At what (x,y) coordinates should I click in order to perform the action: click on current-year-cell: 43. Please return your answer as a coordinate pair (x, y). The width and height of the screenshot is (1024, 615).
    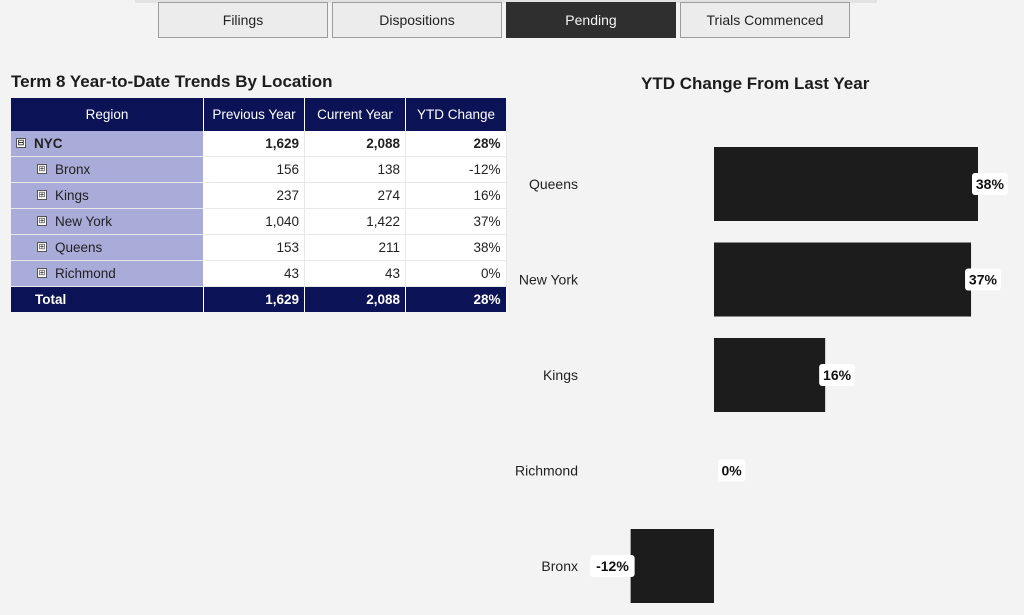
    Looking at the image, I should click on (355, 273).